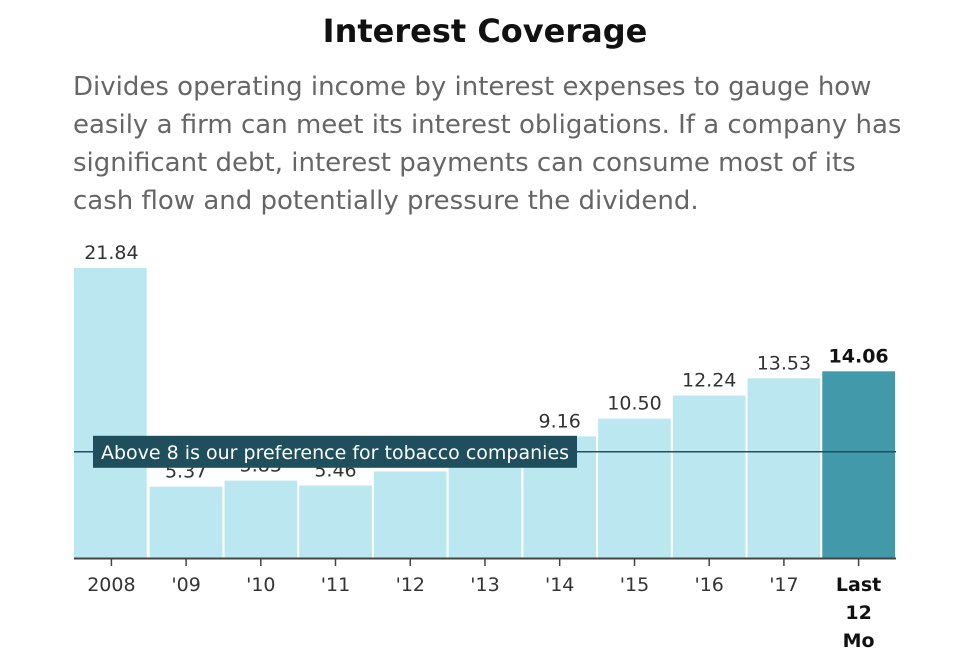  What do you see at coordinates (634, 585) in the screenshot?
I see `x-tick-label-7: '15` at bounding box center [634, 585].